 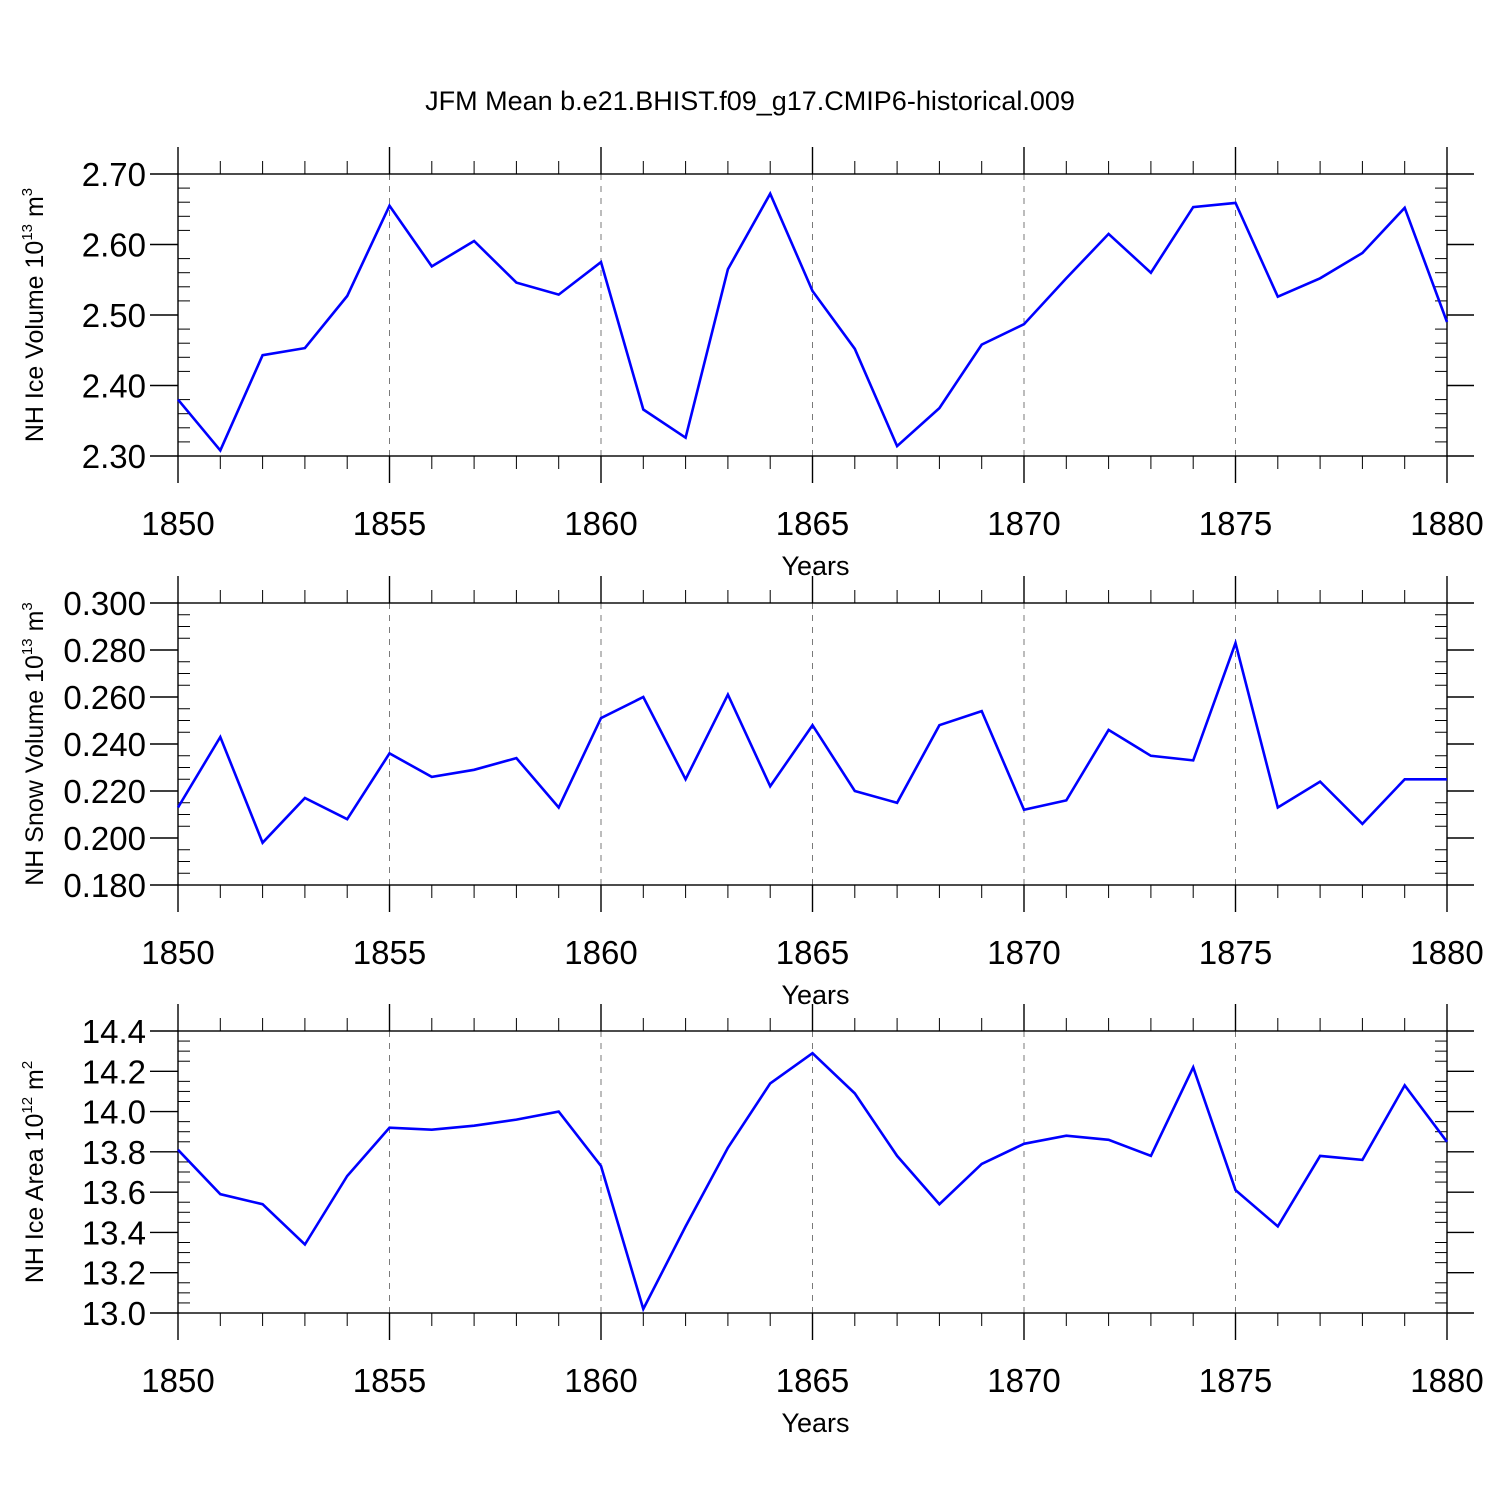 I want to click on y-axis-title: NH Ice Volume 1013 m3, so click(x=34, y=315).